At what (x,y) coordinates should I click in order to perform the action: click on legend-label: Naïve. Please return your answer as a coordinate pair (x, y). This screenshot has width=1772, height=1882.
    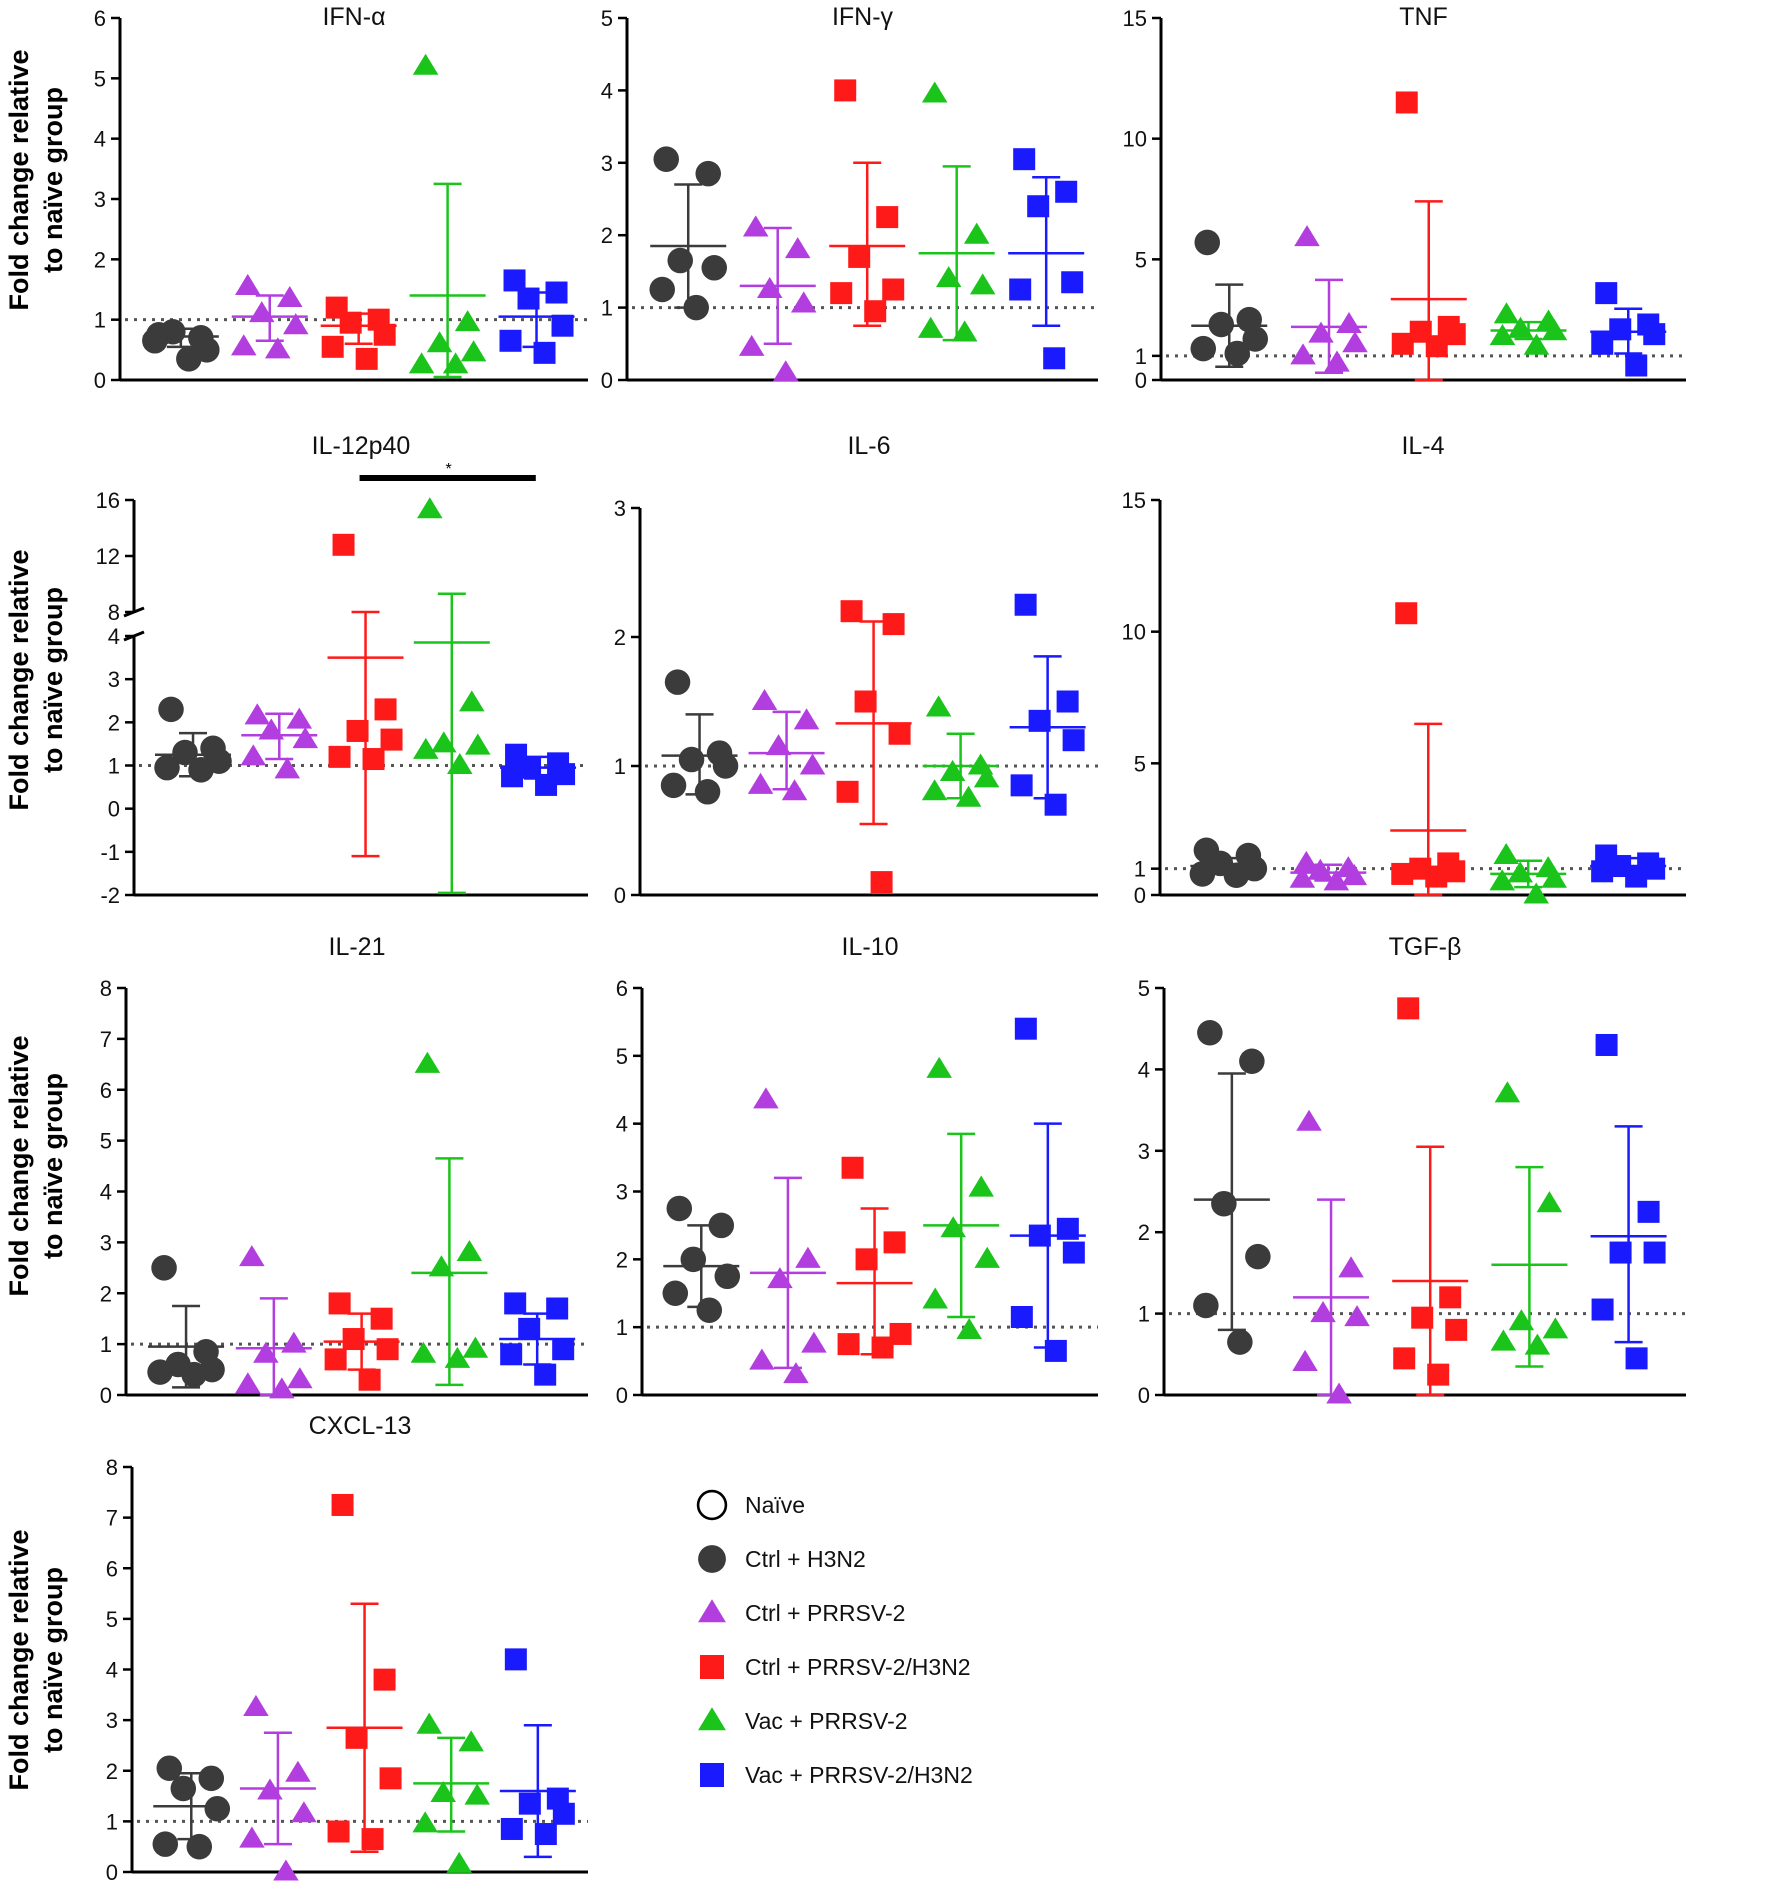
    Looking at the image, I should click on (775, 1504).